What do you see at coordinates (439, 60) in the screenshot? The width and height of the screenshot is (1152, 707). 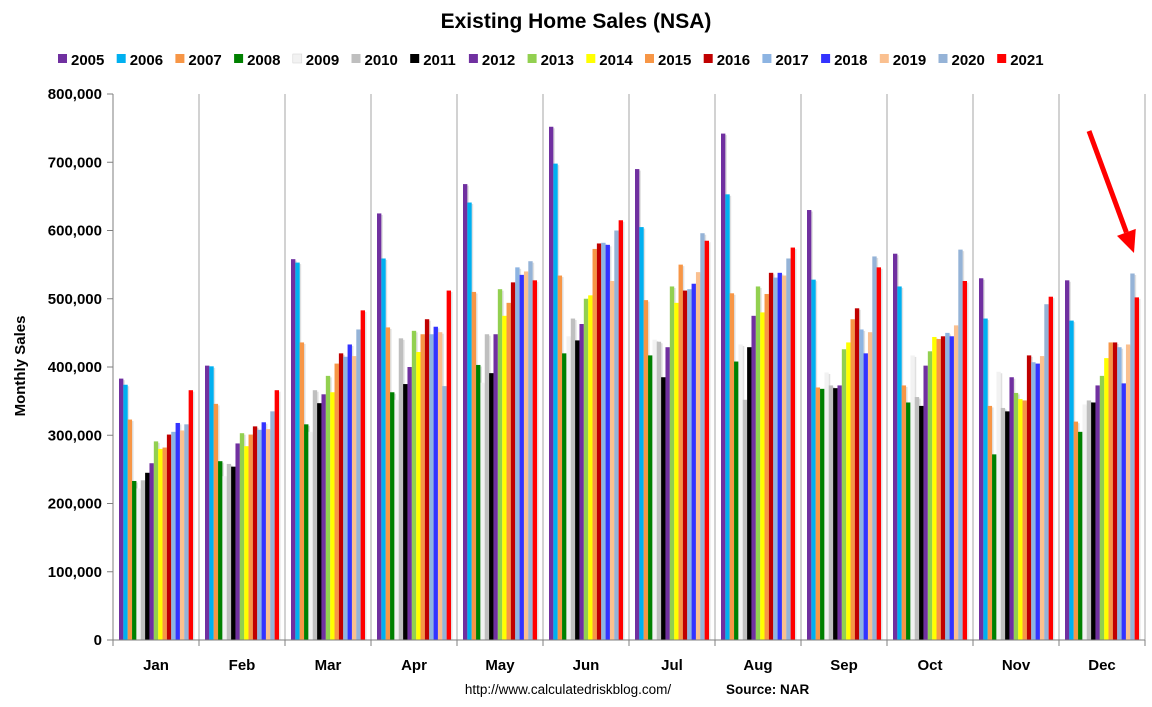 I see `legend-entry: 2011` at bounding box center [439, 60].